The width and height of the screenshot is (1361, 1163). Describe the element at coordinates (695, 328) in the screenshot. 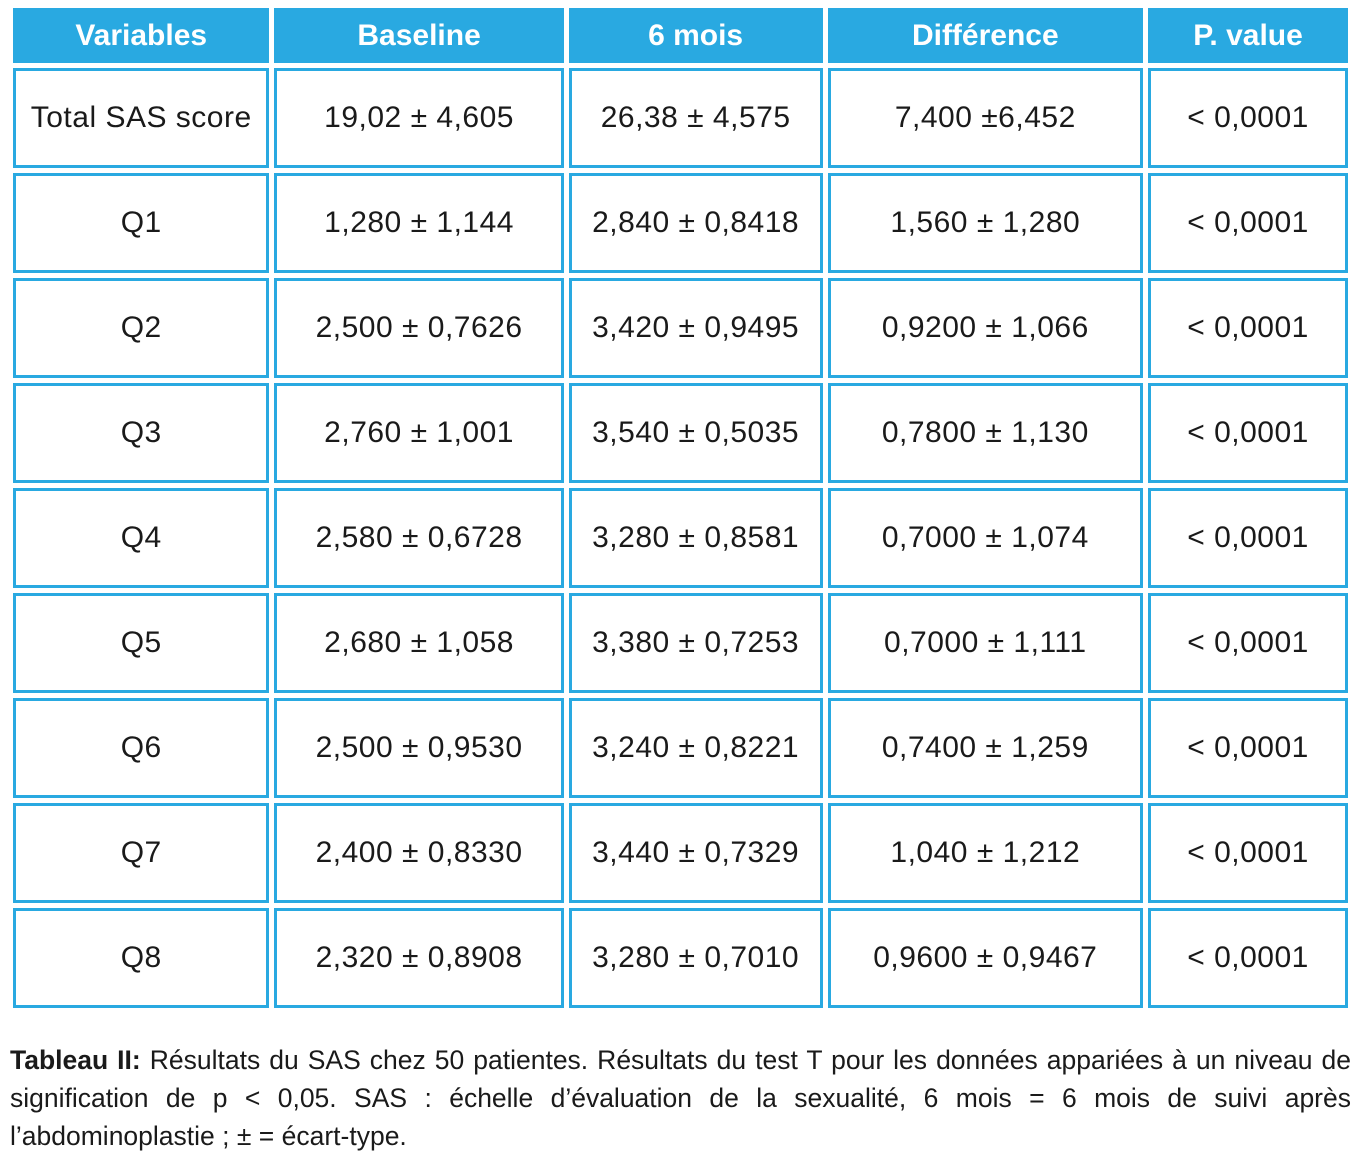

I see `cell-six-mois: 3,420 ± 0,9495` at that location.